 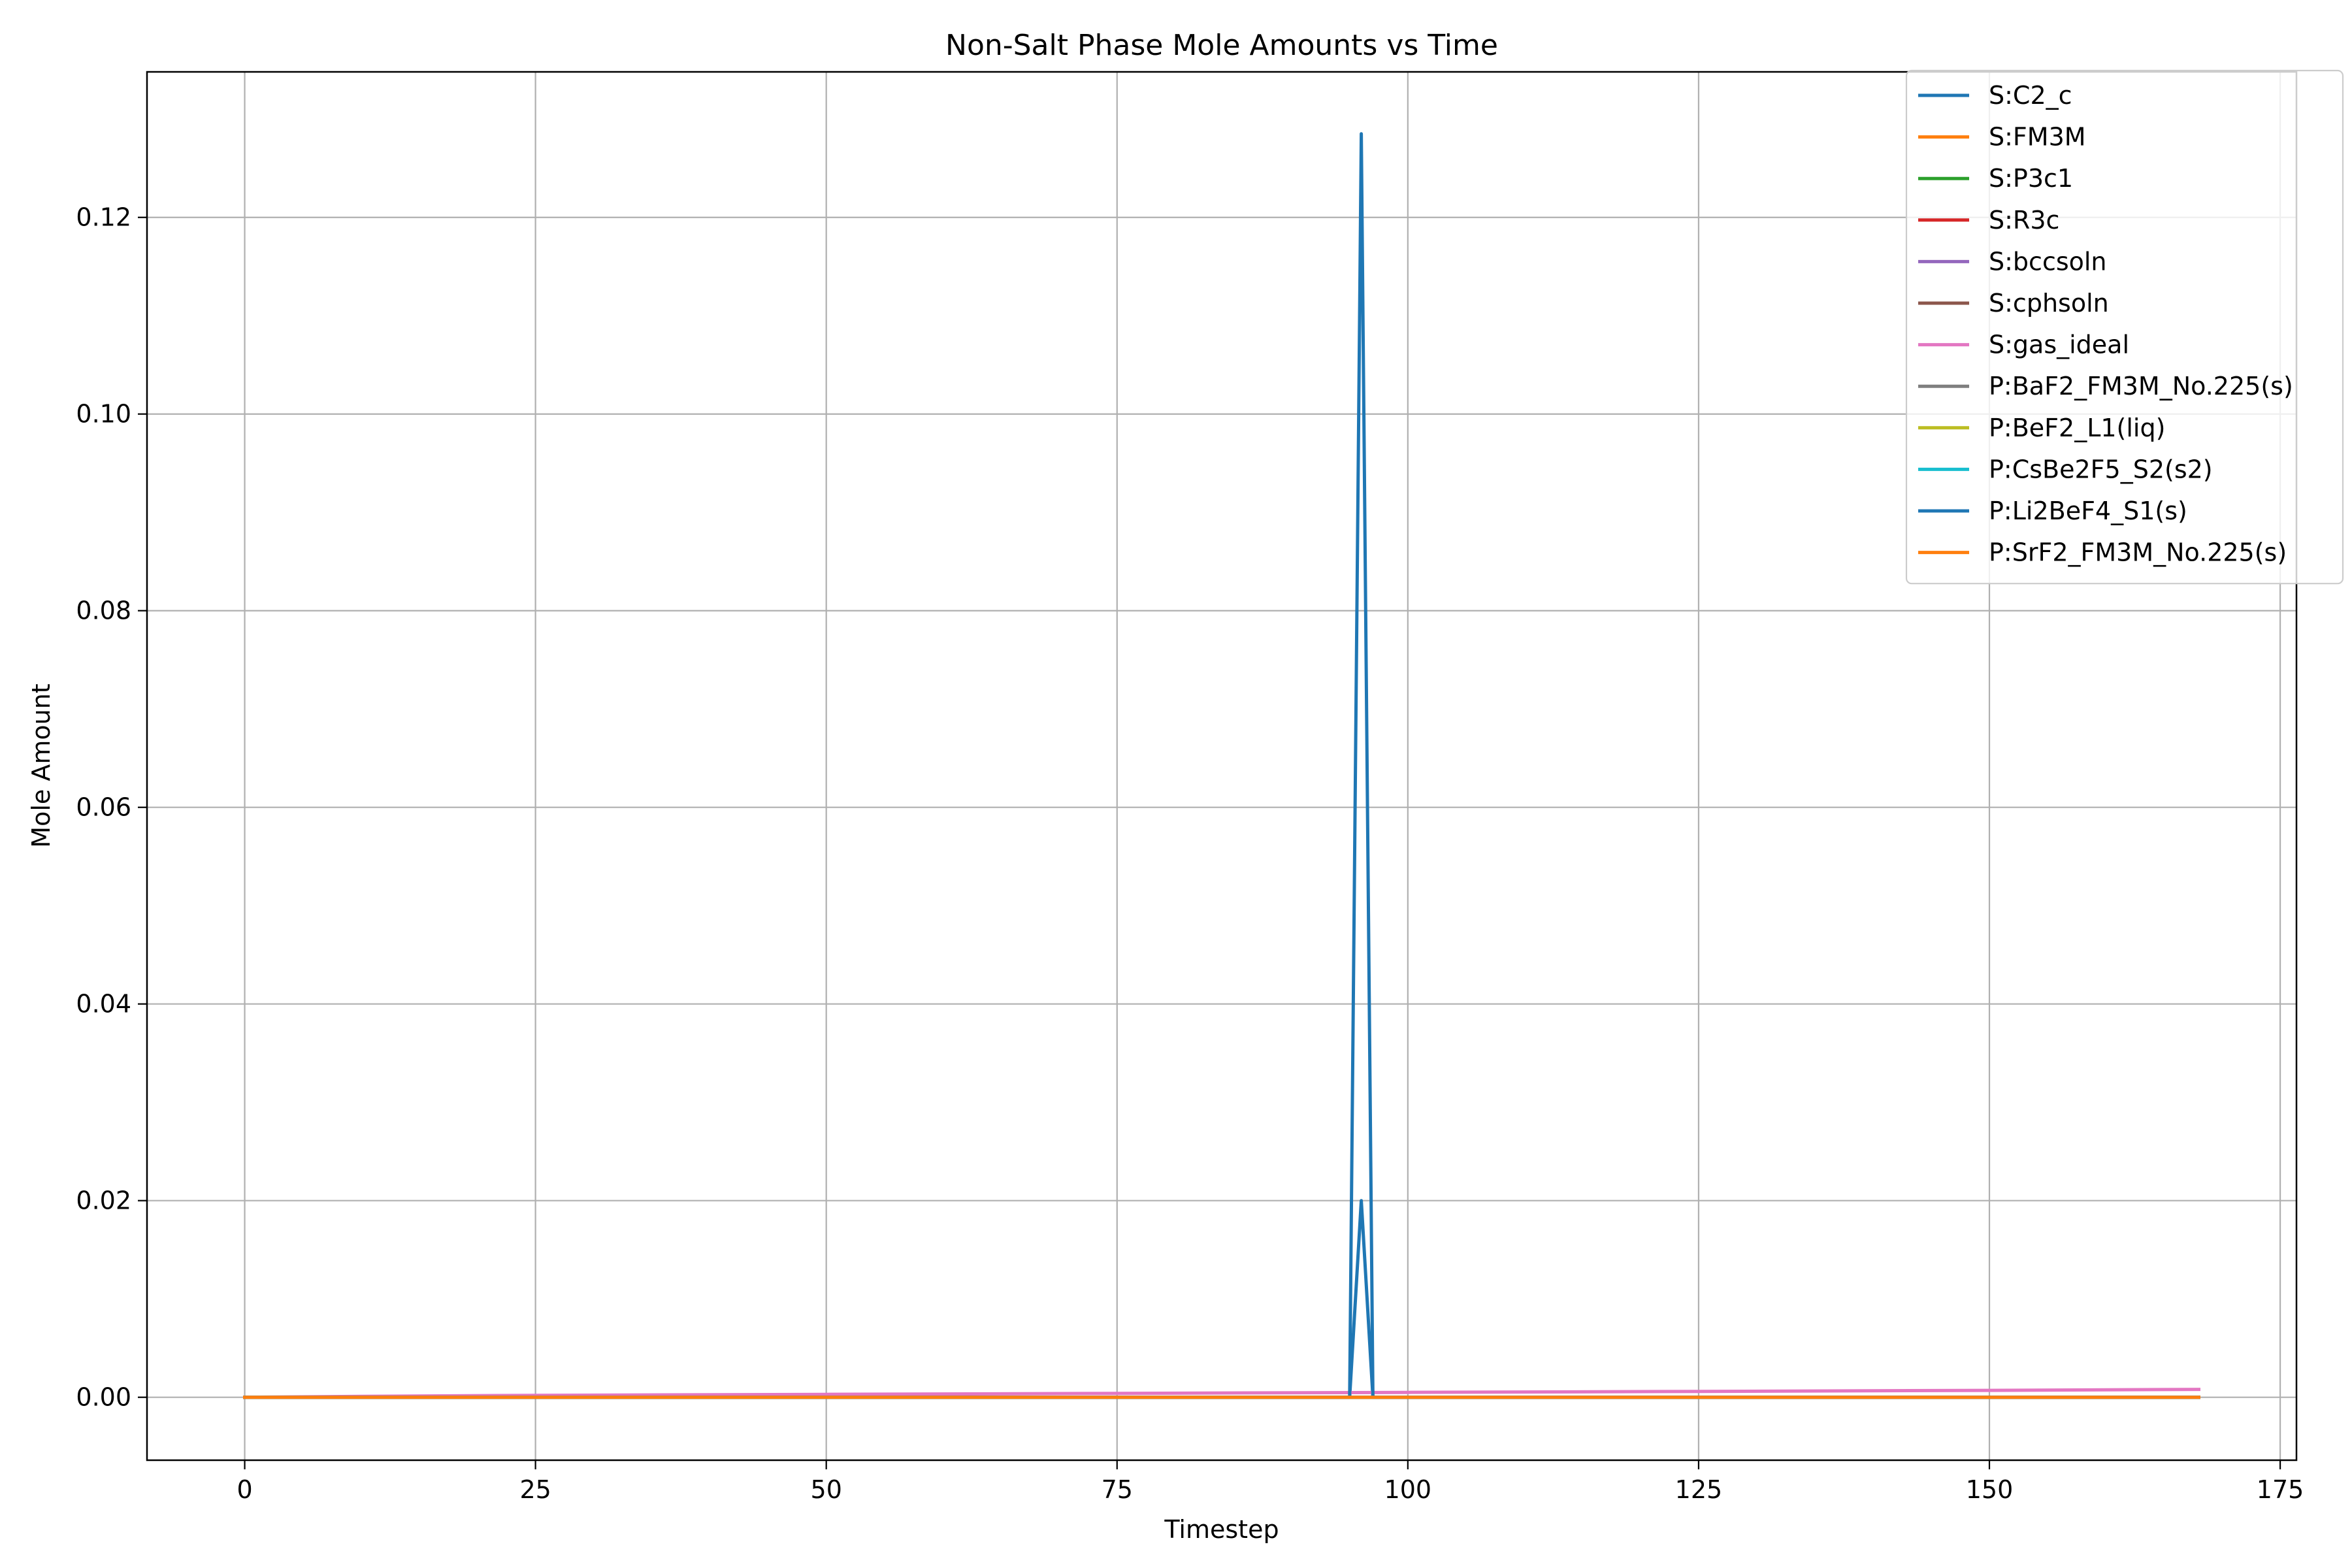 What do you see at coordinates (1117, 1489) in the screenshot?
I see `x-tick-label: 75` at bounding box center [1117, 1489].